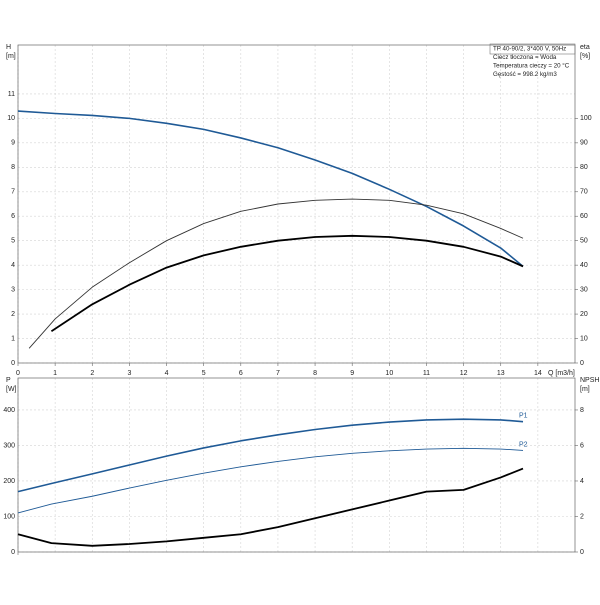 The image size is (600, 605). Describe the element at coordinates (9, 445) in the screenshot. I see `y-tick-label: 300` at that location.